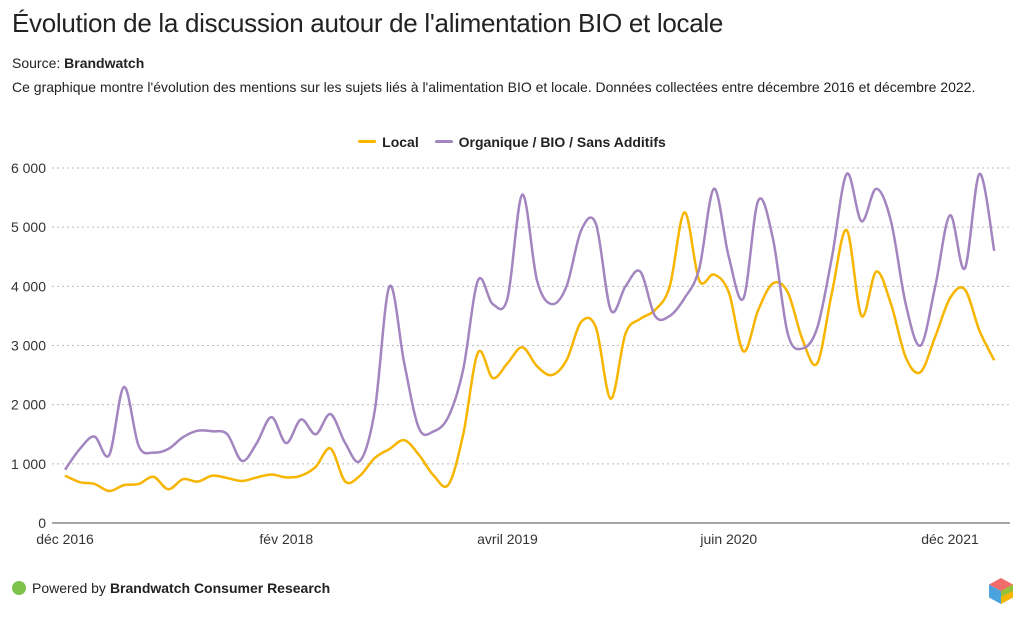 This screenshot has height=617, width=1024. What do you see at coordinates (400, 141) in the screenshot?
I see `legend-label-local: Local` at bounding box center [400, 141].